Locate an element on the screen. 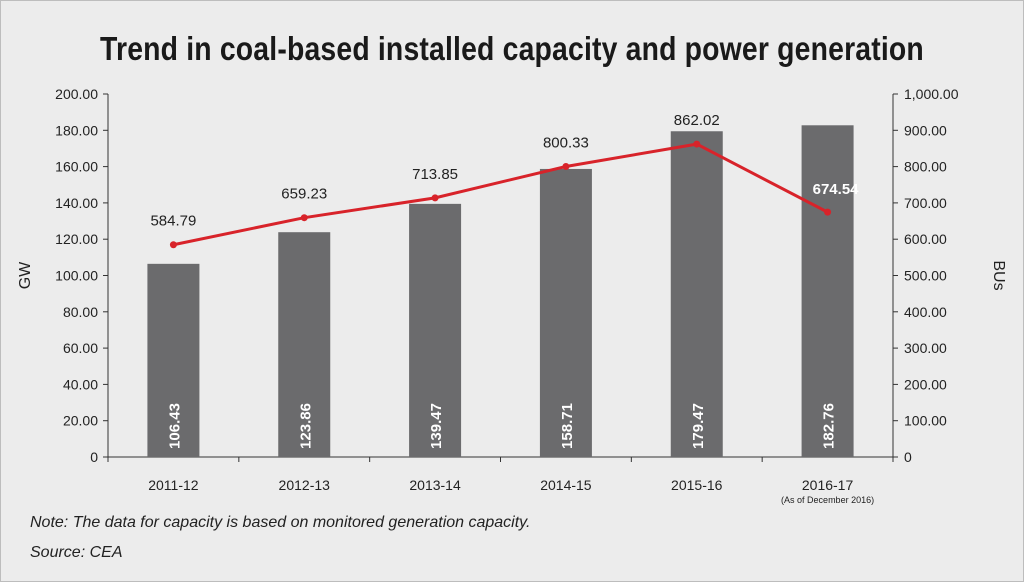 The image size is (1024, 582). x-tick-label: 2016-17 is located at coordinates (828, 485).